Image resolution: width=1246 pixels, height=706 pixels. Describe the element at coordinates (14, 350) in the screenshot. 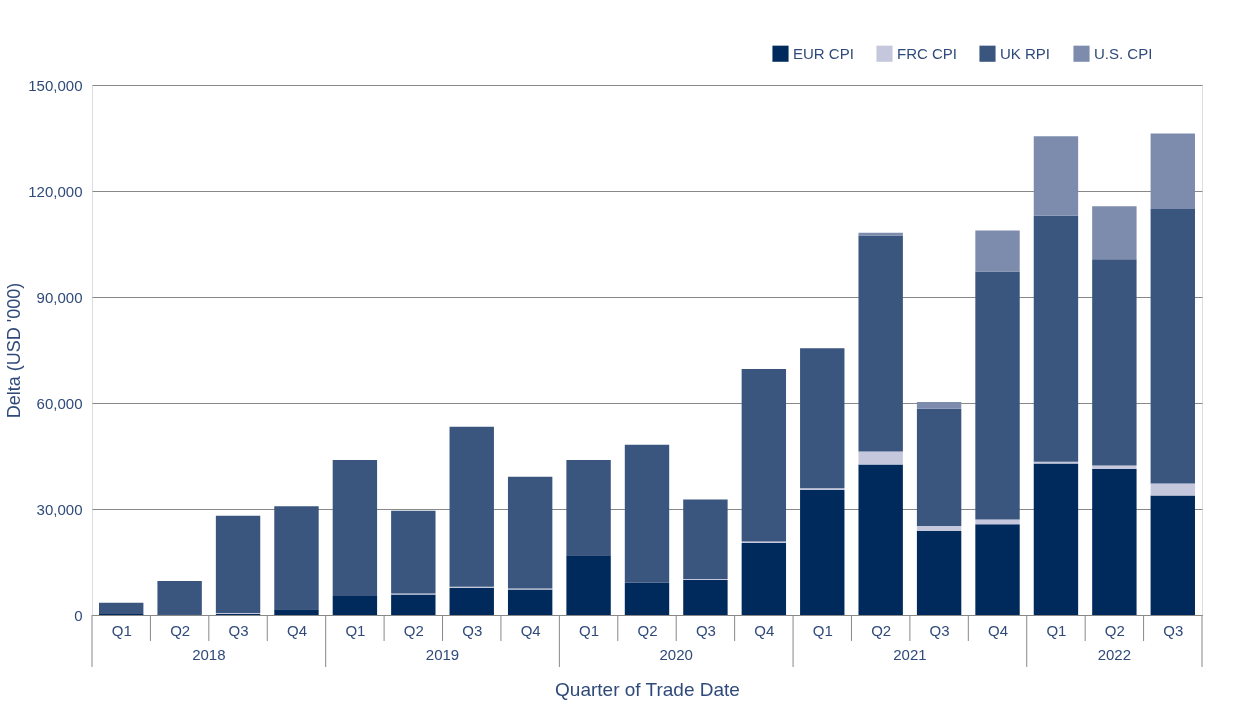

I see `y-axis-title: Delta (USD '000)` at that location.